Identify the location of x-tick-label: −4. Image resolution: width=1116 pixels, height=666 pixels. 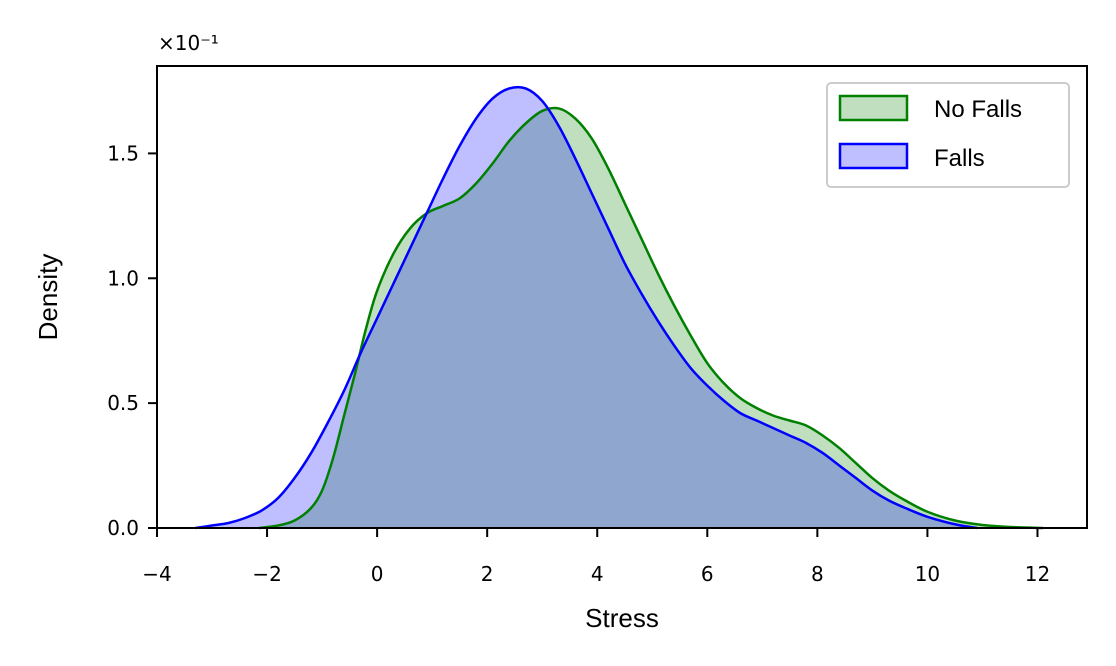
(156, 574).